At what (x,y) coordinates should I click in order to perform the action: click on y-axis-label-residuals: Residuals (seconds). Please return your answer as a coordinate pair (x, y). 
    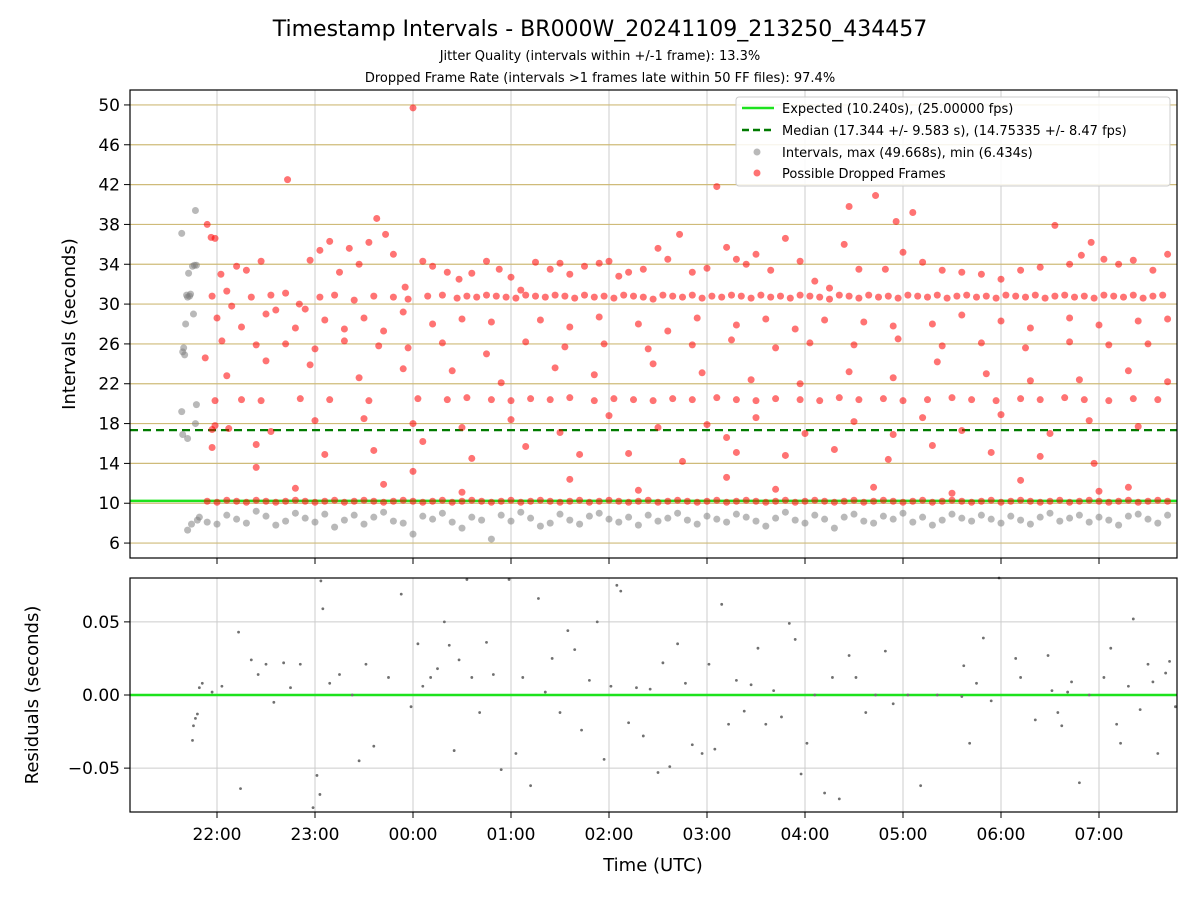
    Looking at the image, I should click on (32, 695).